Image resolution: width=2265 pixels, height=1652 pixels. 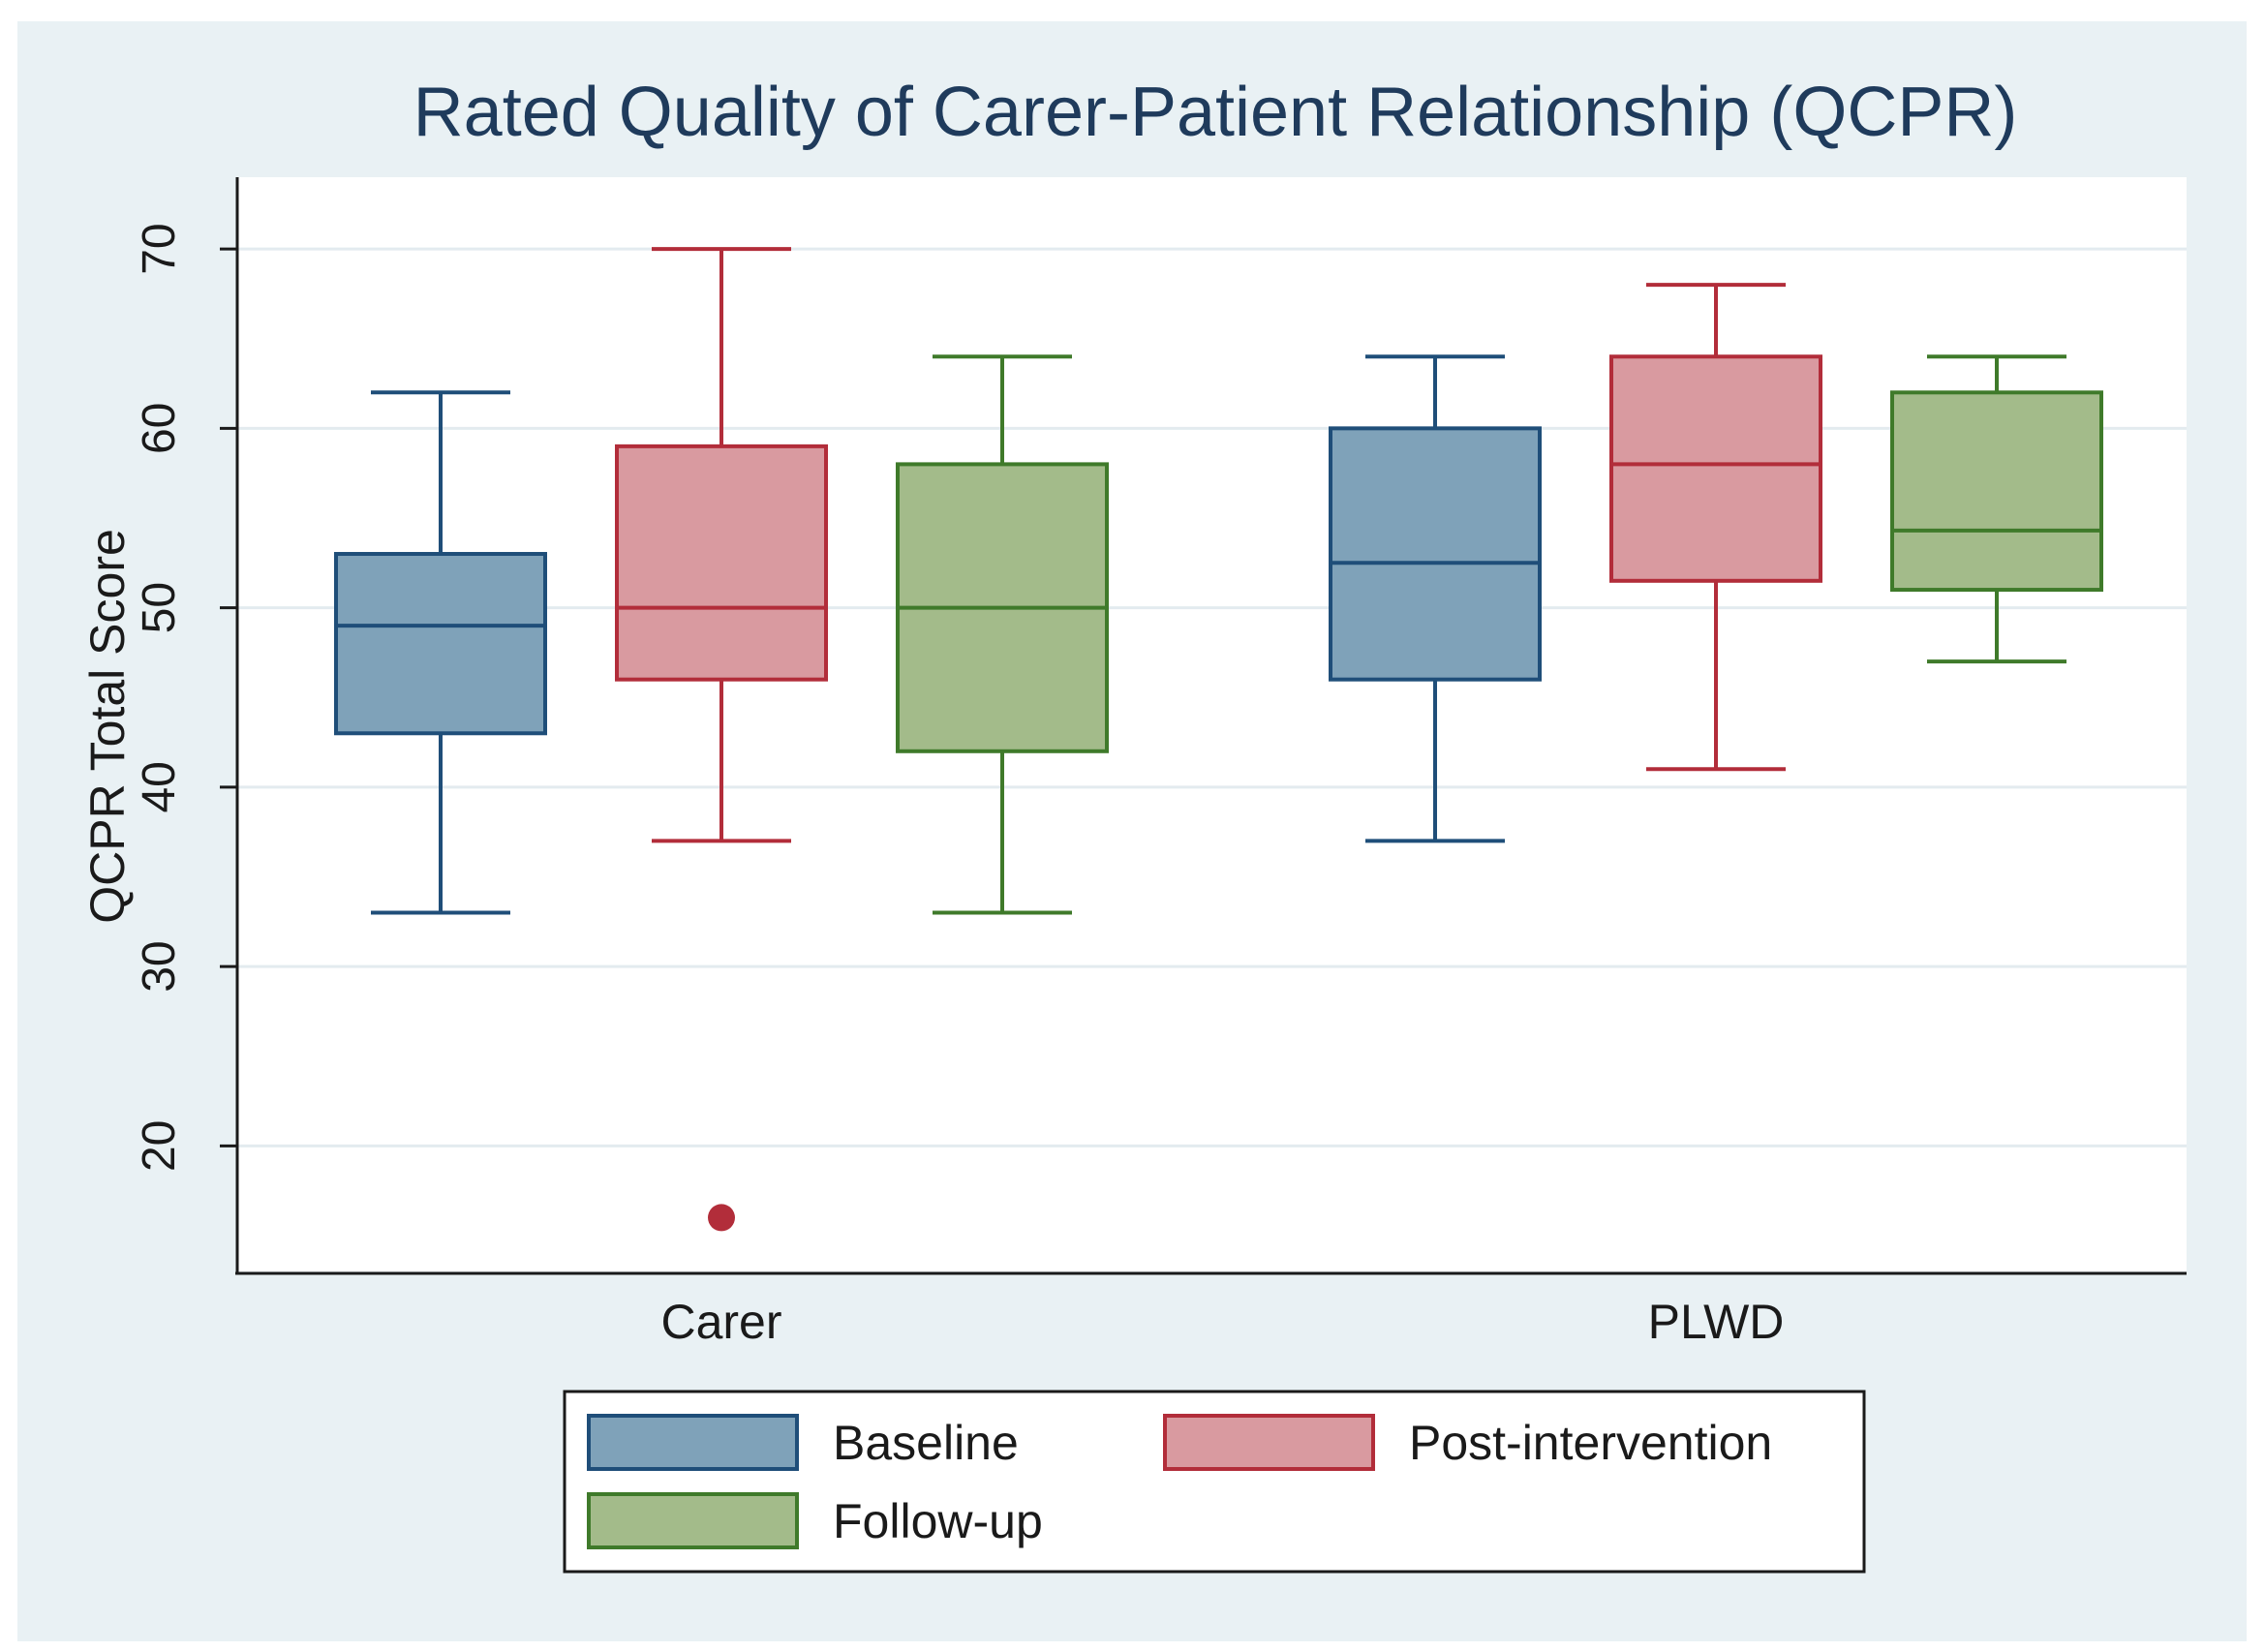 I want to click on legend-label-post-intervention: Post-intervention, so click(x=1591, y=1443).